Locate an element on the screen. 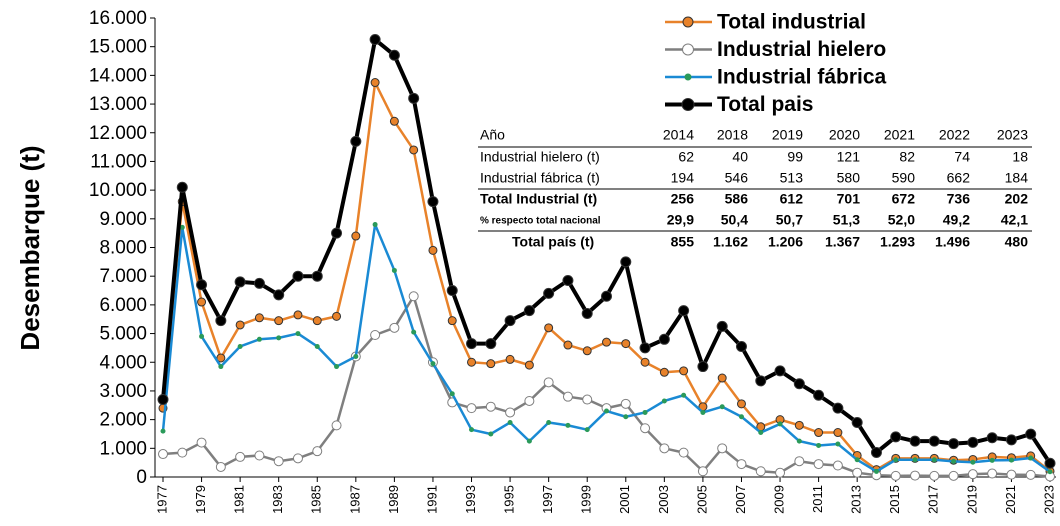 Image resolution: width=1060 pixels, height=526 pixels. table-cell: 49,2 is located at coordinates (956, 220).